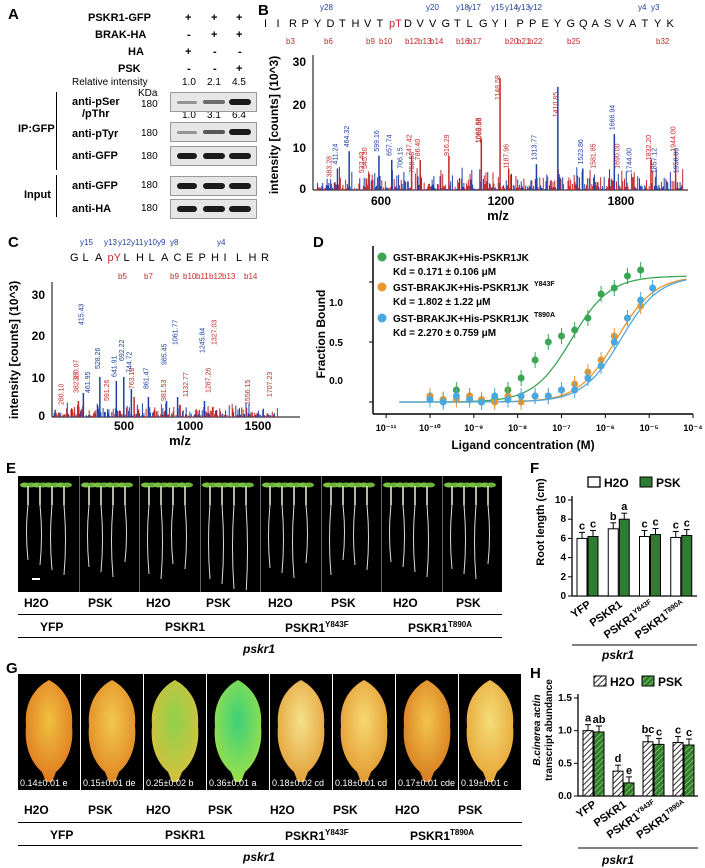 The height and width of the screenshot is (868, 705). I want to click on legend-psk: PSK, so click(668, 483).